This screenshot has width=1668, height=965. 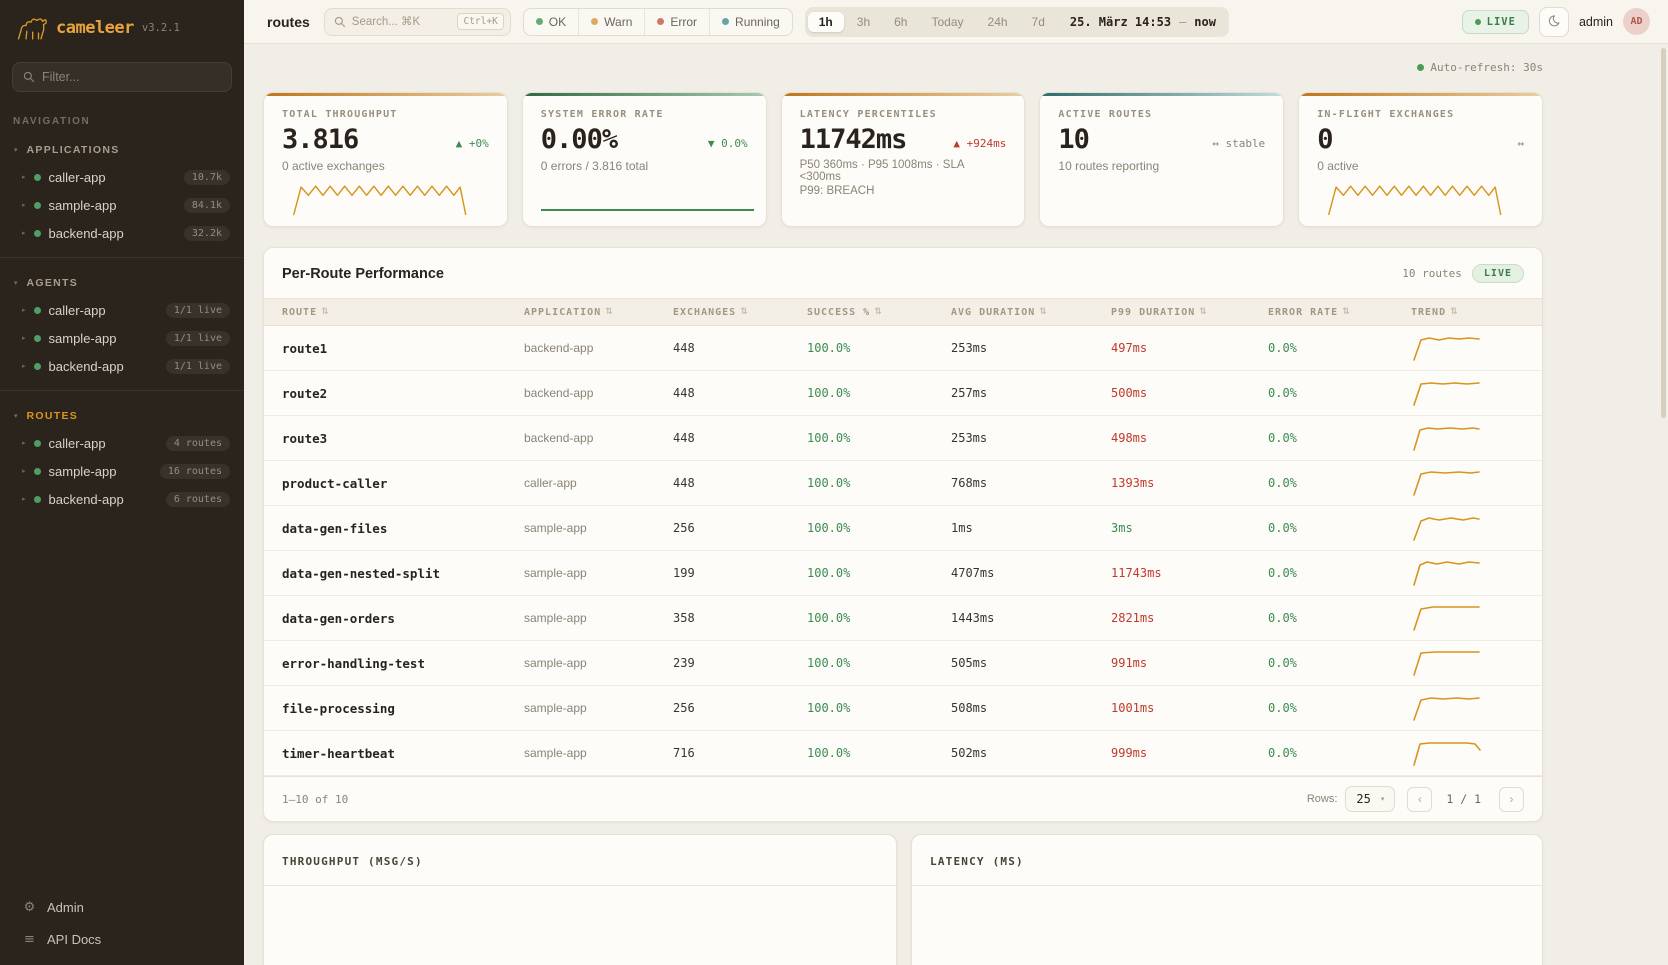 I want to click on column-header-p99-duration: P99 DURATION ⇅, so click(x=1159, y=312).